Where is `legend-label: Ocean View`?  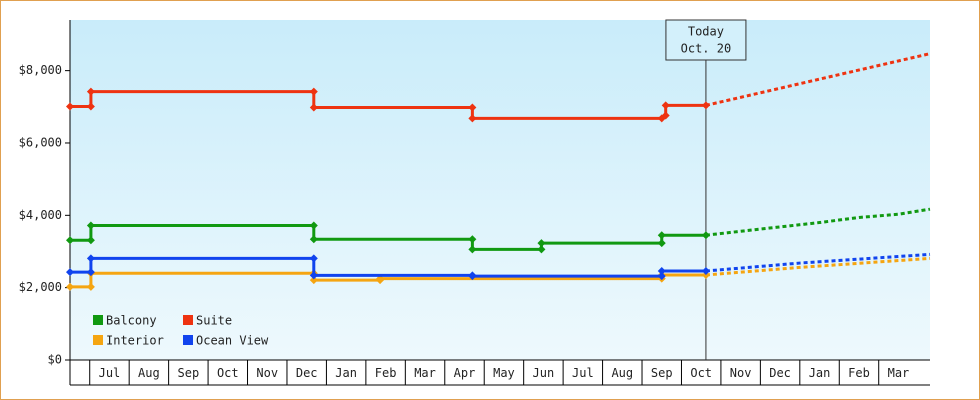 legend-label: Ocean View is located at coordinates (232, 341).